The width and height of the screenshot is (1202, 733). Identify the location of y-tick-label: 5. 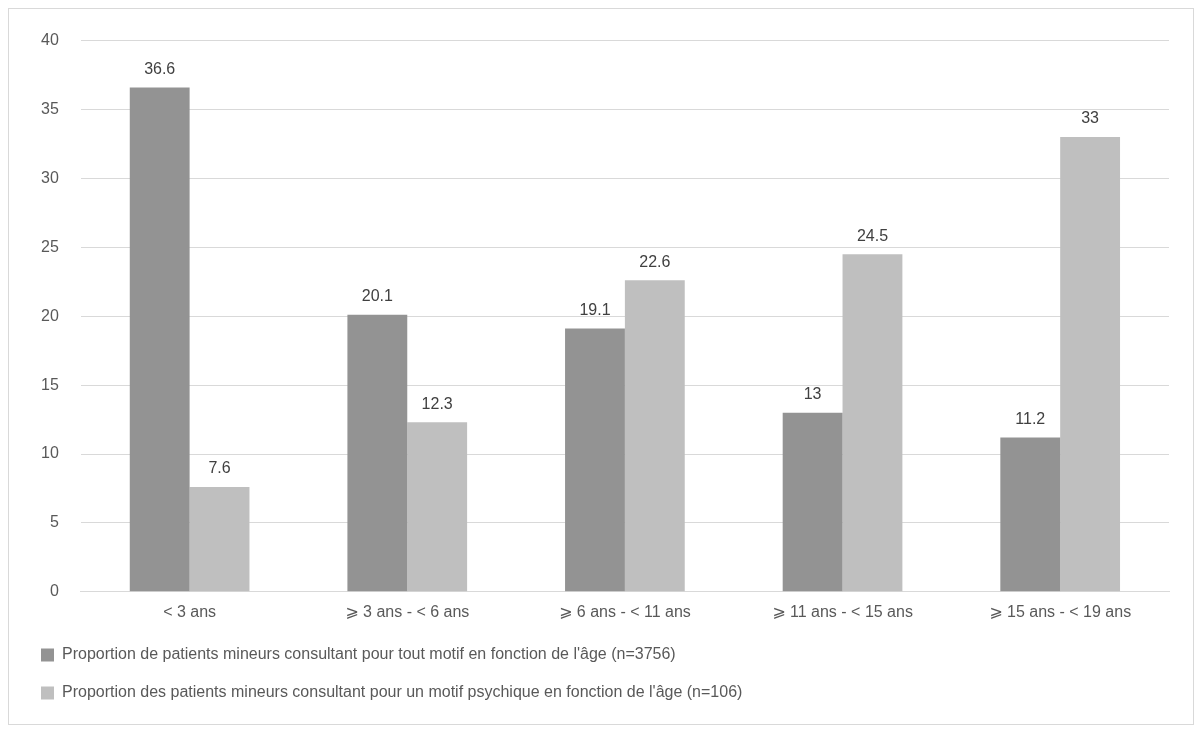
(54, 522).